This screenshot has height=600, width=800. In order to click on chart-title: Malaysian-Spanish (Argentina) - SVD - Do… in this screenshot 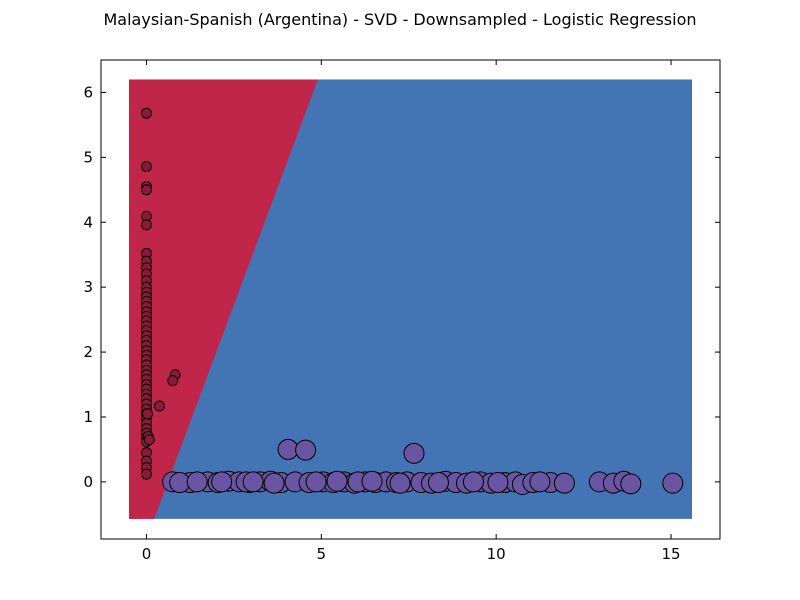, I will do `click(400, 19)`.